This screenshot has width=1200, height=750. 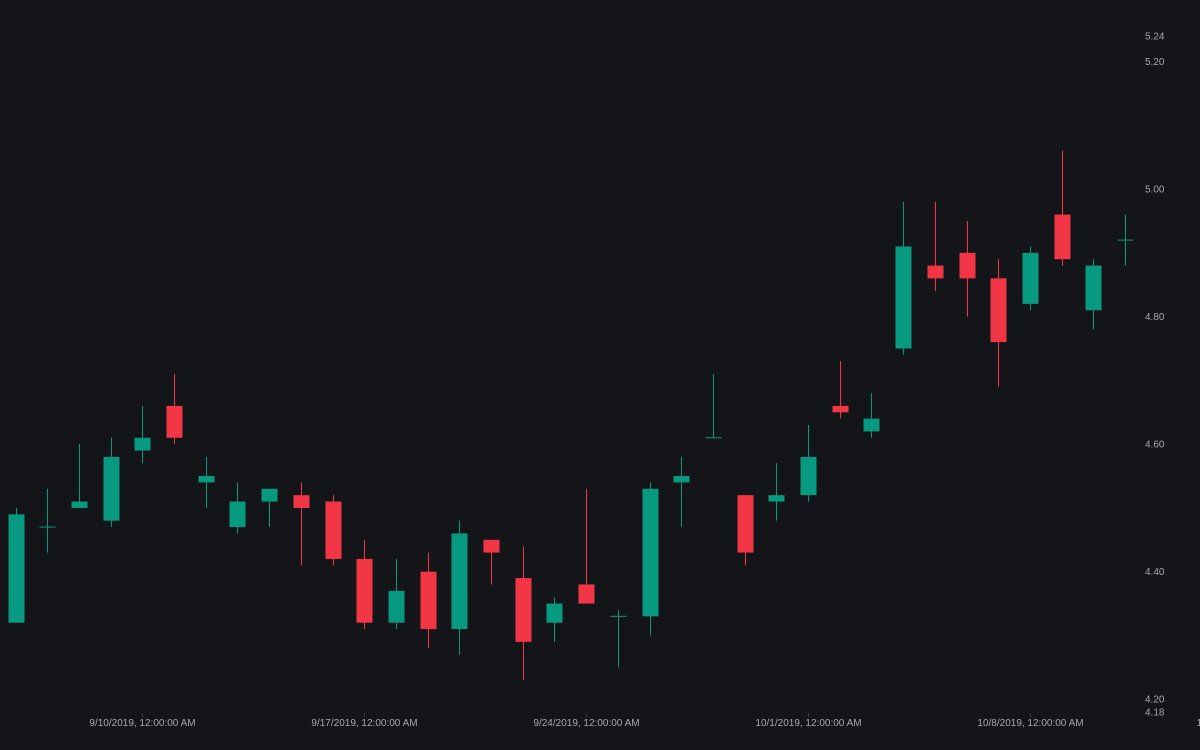 I want to click on y-tick-label: 5.24, so click(x=1155, y=37).